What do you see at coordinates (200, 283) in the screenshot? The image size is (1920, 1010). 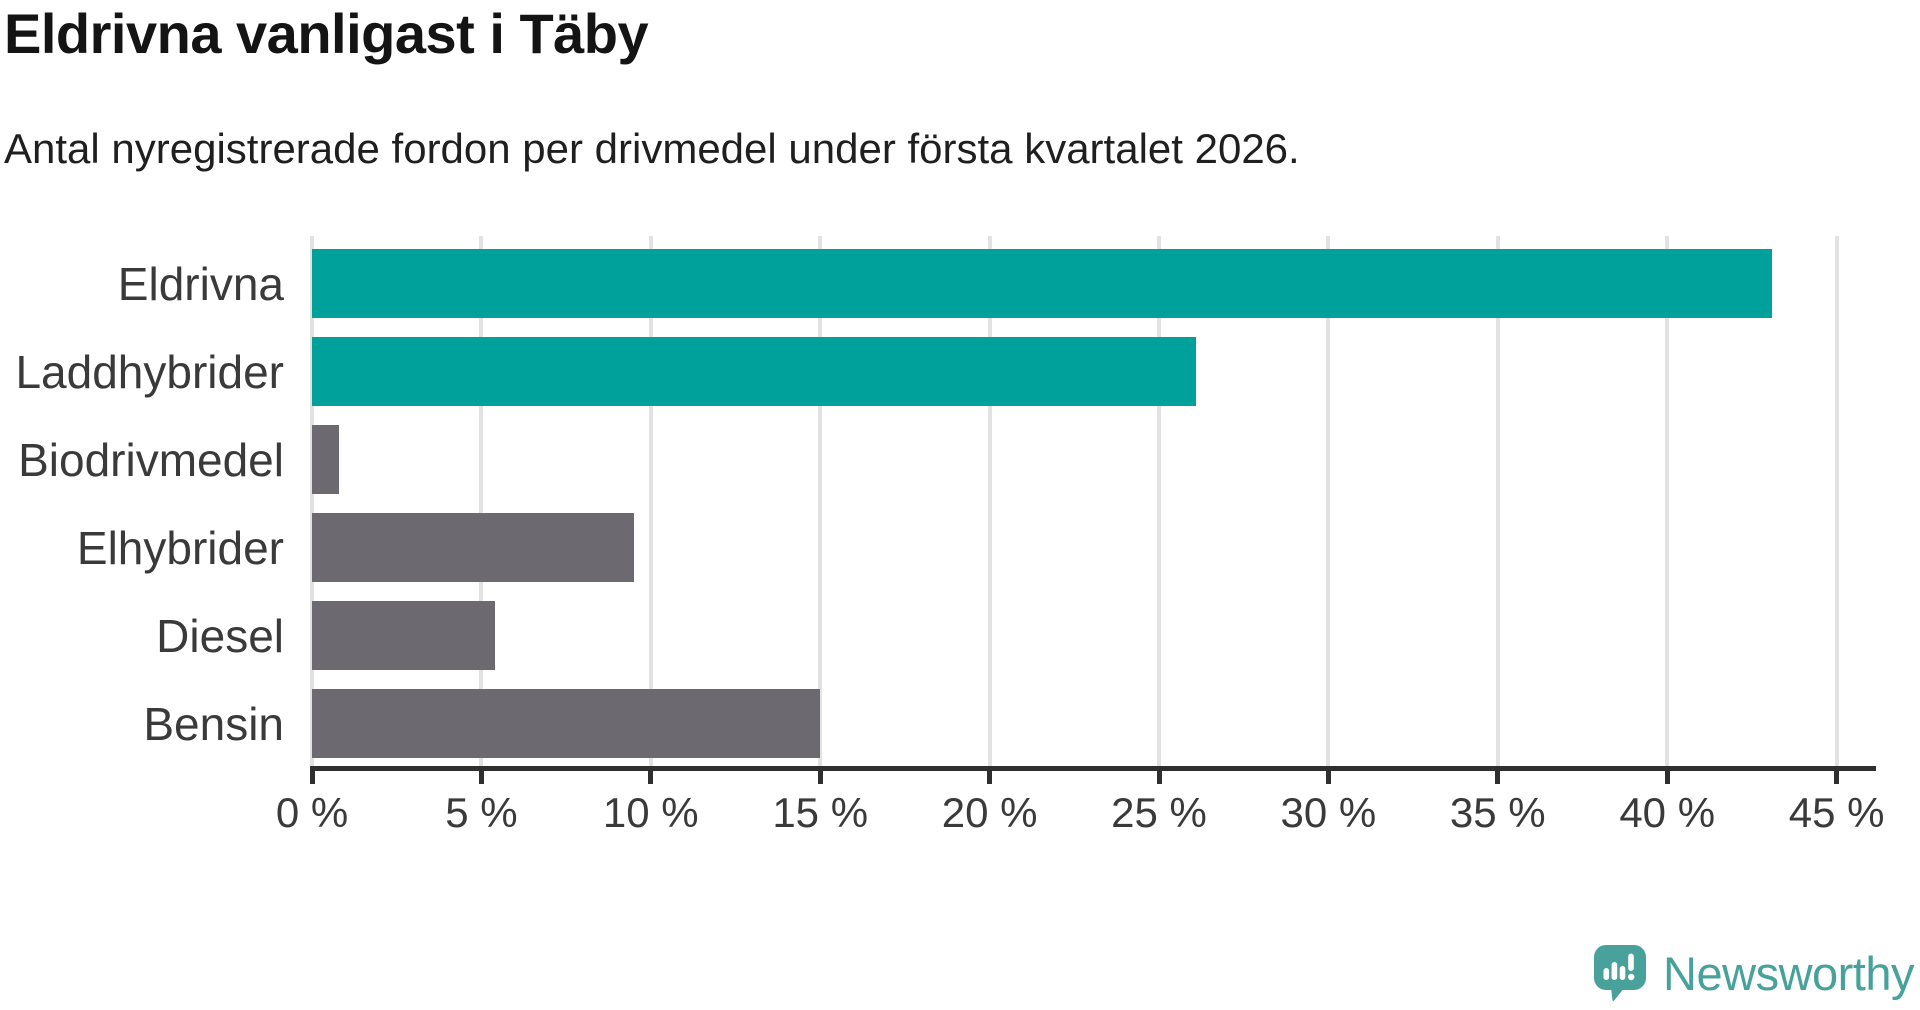 I see `category-label-eldrivna: Eldrivna` at bounding box center [200, 283].